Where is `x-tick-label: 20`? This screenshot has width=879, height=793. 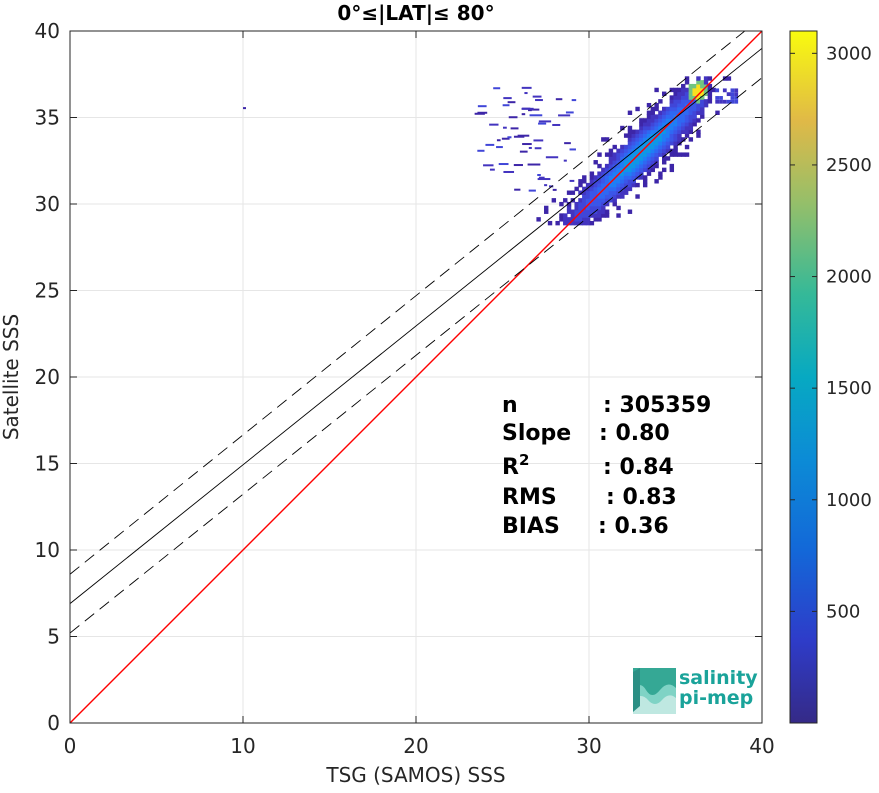
x-tick-label: 20 is located at coordinates (415, 746).